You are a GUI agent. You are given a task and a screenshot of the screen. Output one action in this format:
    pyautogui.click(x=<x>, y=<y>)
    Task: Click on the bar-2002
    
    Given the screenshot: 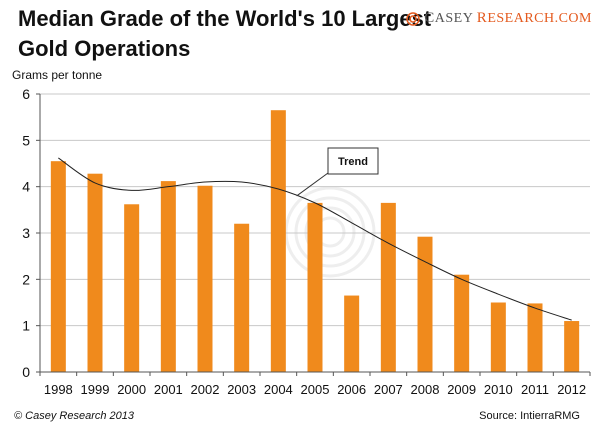 What is the action you would take?
    pyautogui.click(x=205, y=278)
    